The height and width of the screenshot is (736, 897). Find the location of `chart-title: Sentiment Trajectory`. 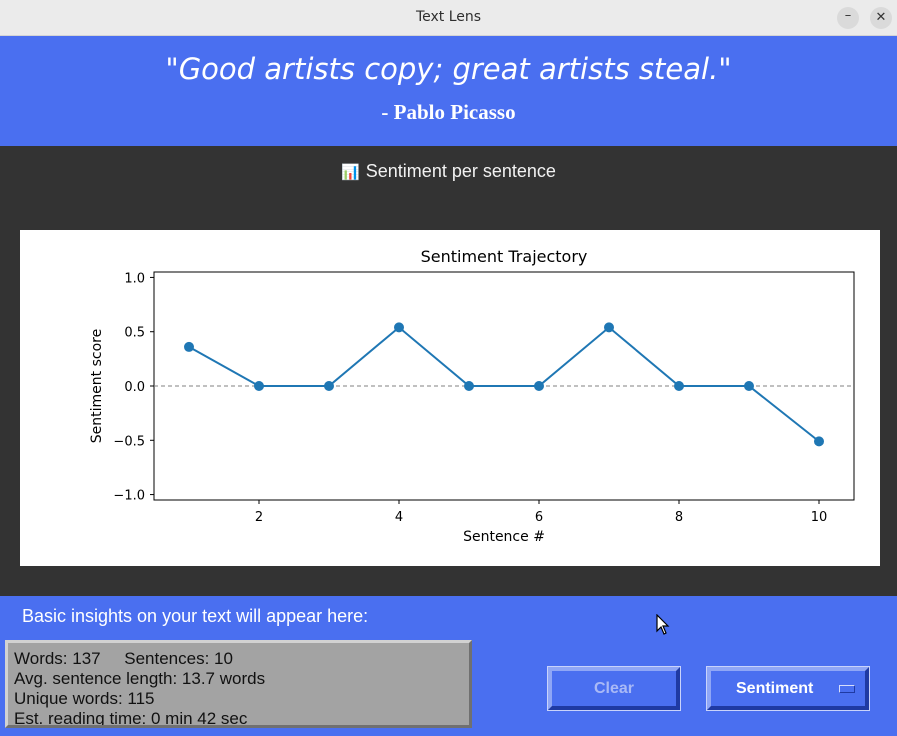

chart-title: Sentiment Trajectory is located at coordinates (504, 256).